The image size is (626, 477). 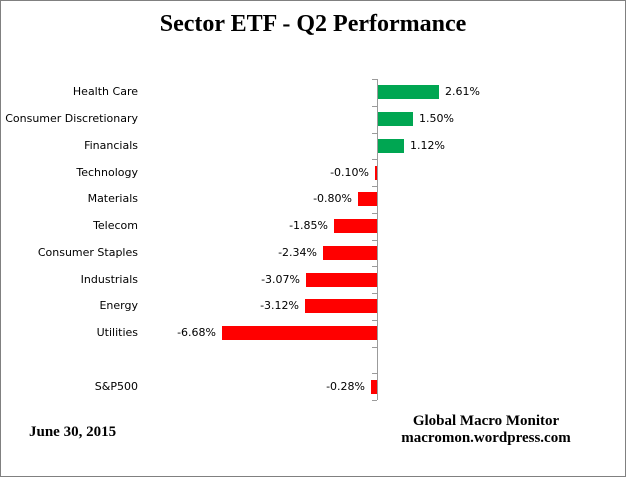 What do you see at coordinates (436, 119) in the screenshot?
I see `value-label: 1.50%` at bounding box center [436, 119].